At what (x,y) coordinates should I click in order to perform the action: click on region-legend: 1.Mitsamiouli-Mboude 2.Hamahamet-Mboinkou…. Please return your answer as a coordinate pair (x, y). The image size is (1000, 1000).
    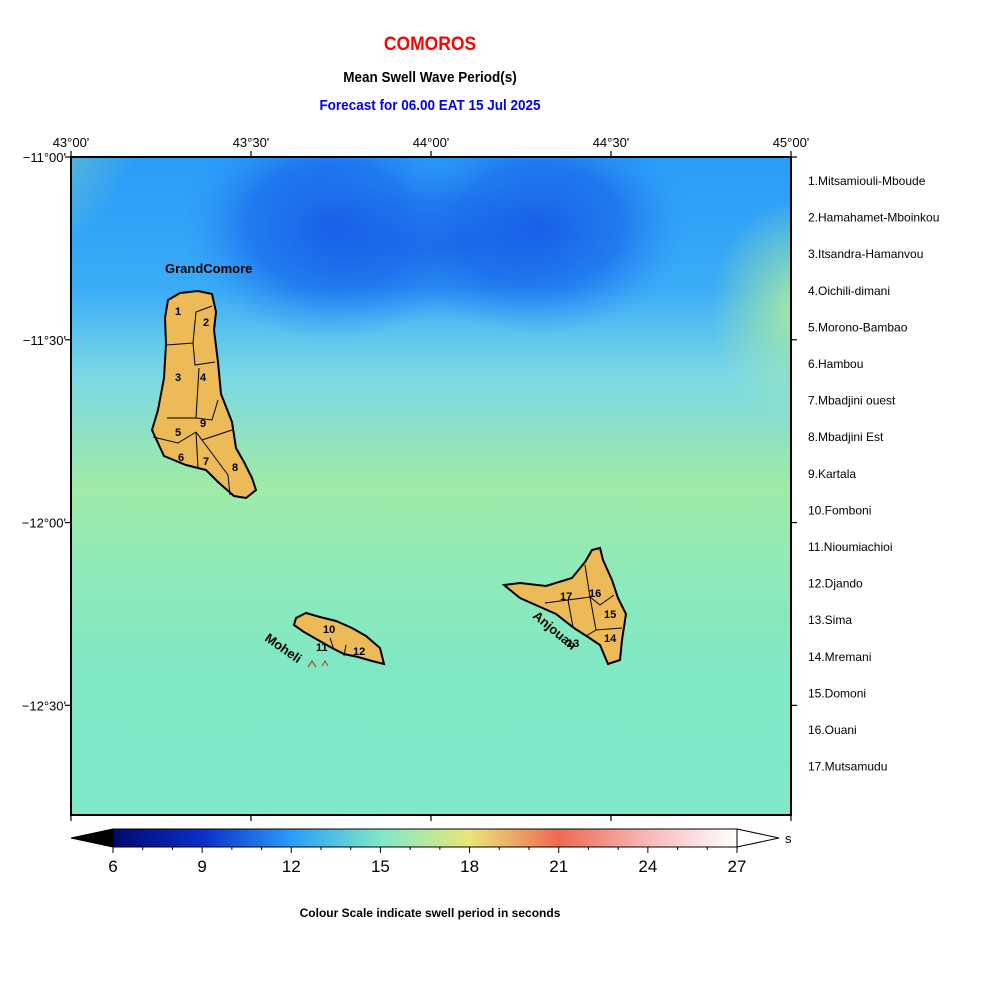
    Looking at the image, I should click on (873, 474).